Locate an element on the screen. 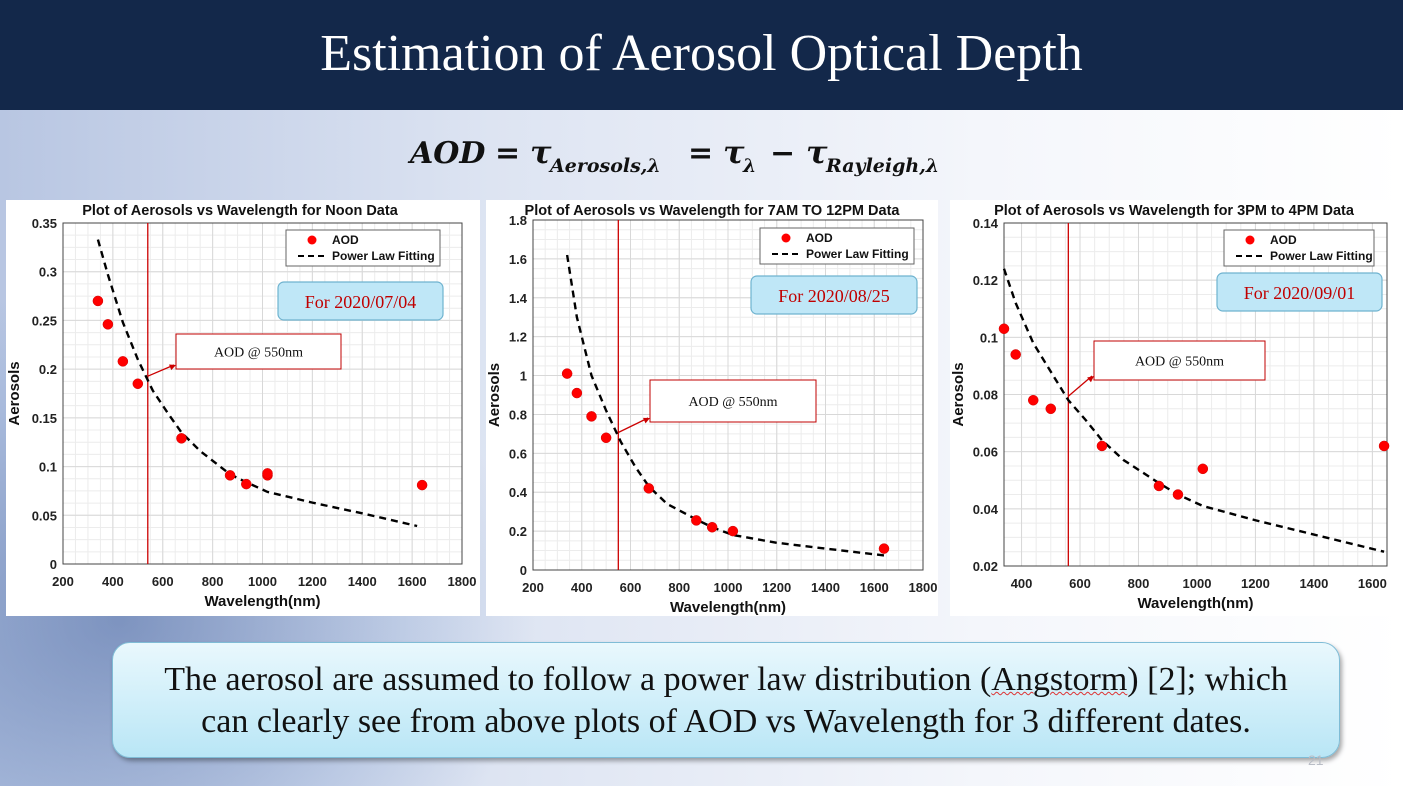 Image resolution: width=1403 pixels, height=786 pixels. x-tick-label: 1400 is located at coordinates (825, 587).